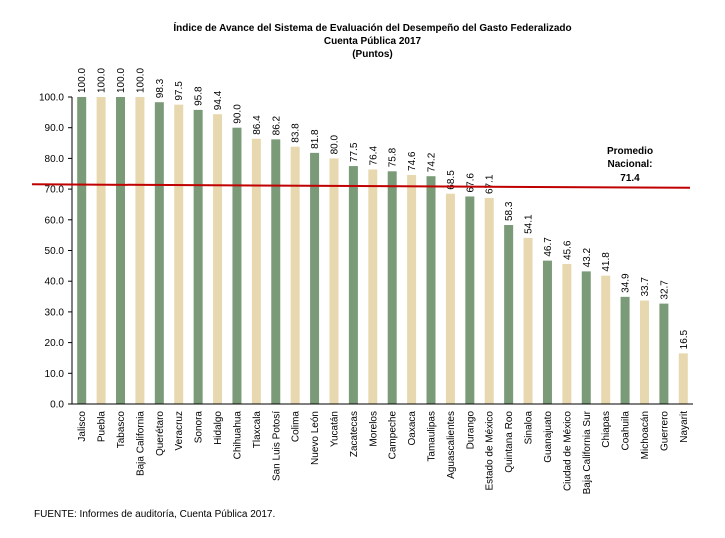 The image size is (725, 538). Describe the element at coordinates (587, 257) in the screenshot. I see `bar-value-label: 43.2` at that location.